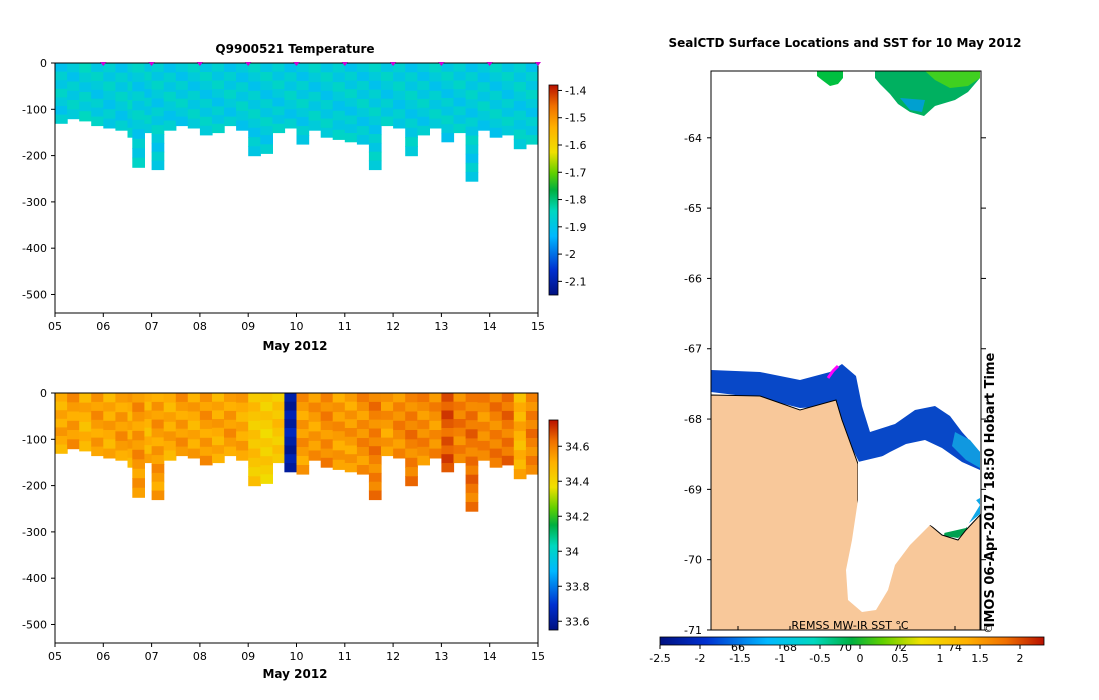 This screenshot has height=700, width=1099. I want to click on x-tick-label: 14, so click(490, 656).